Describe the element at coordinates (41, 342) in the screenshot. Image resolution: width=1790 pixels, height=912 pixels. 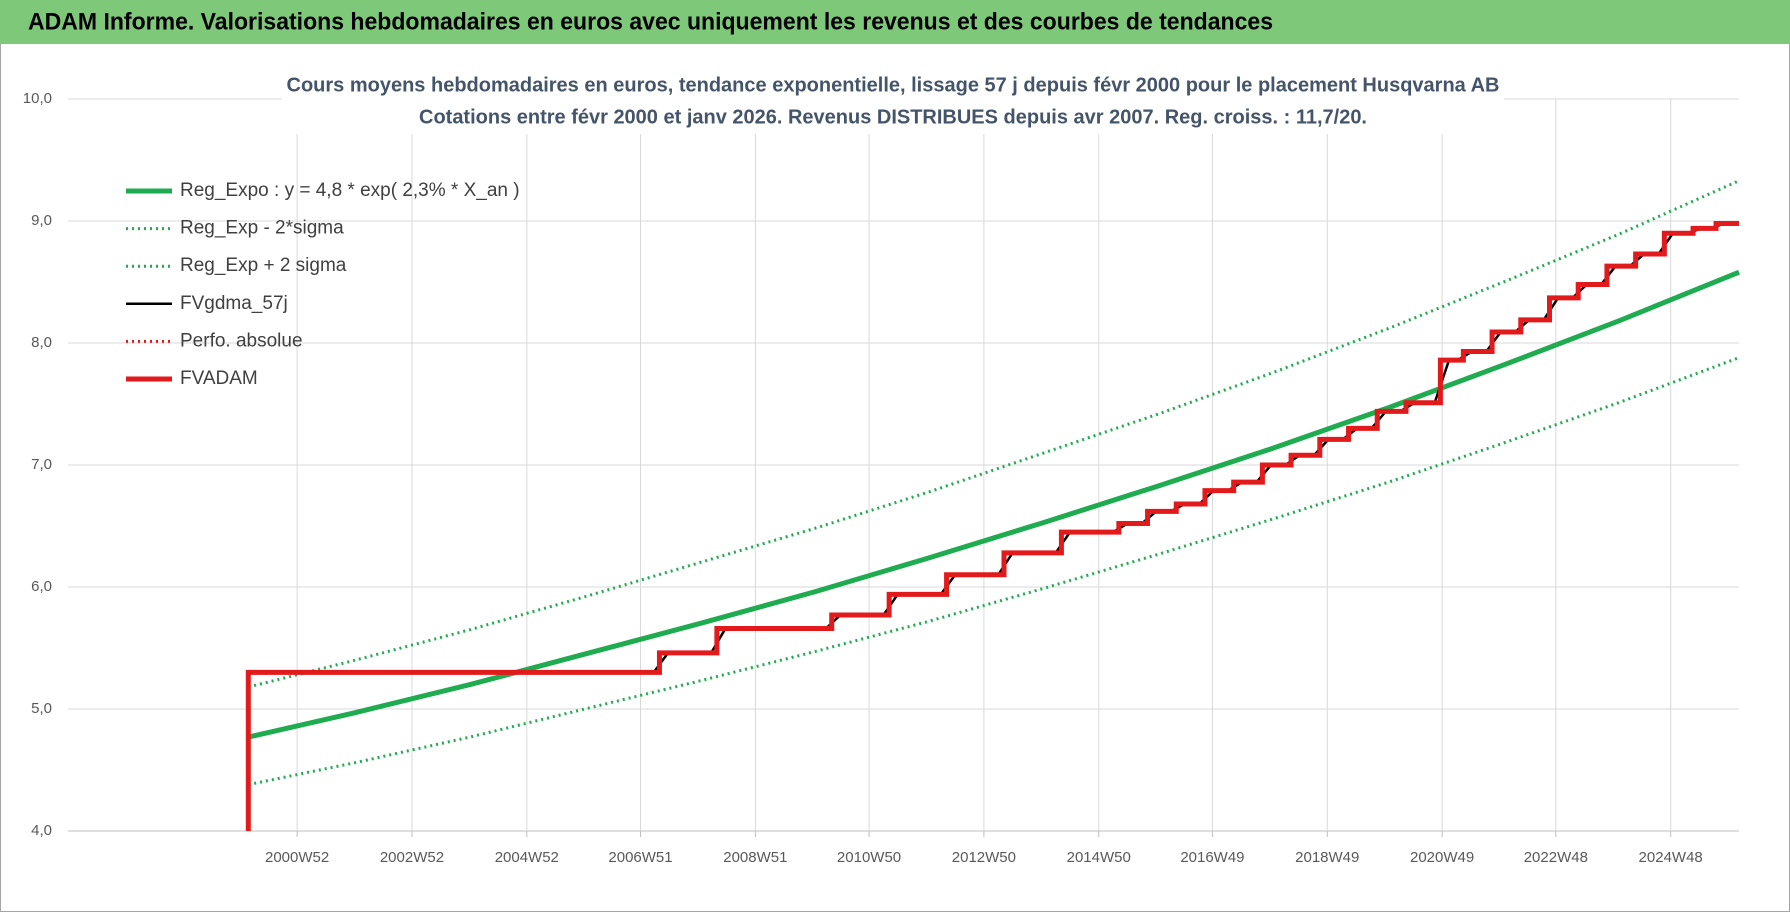
I see `y-tick-label: 8,0` at that location.